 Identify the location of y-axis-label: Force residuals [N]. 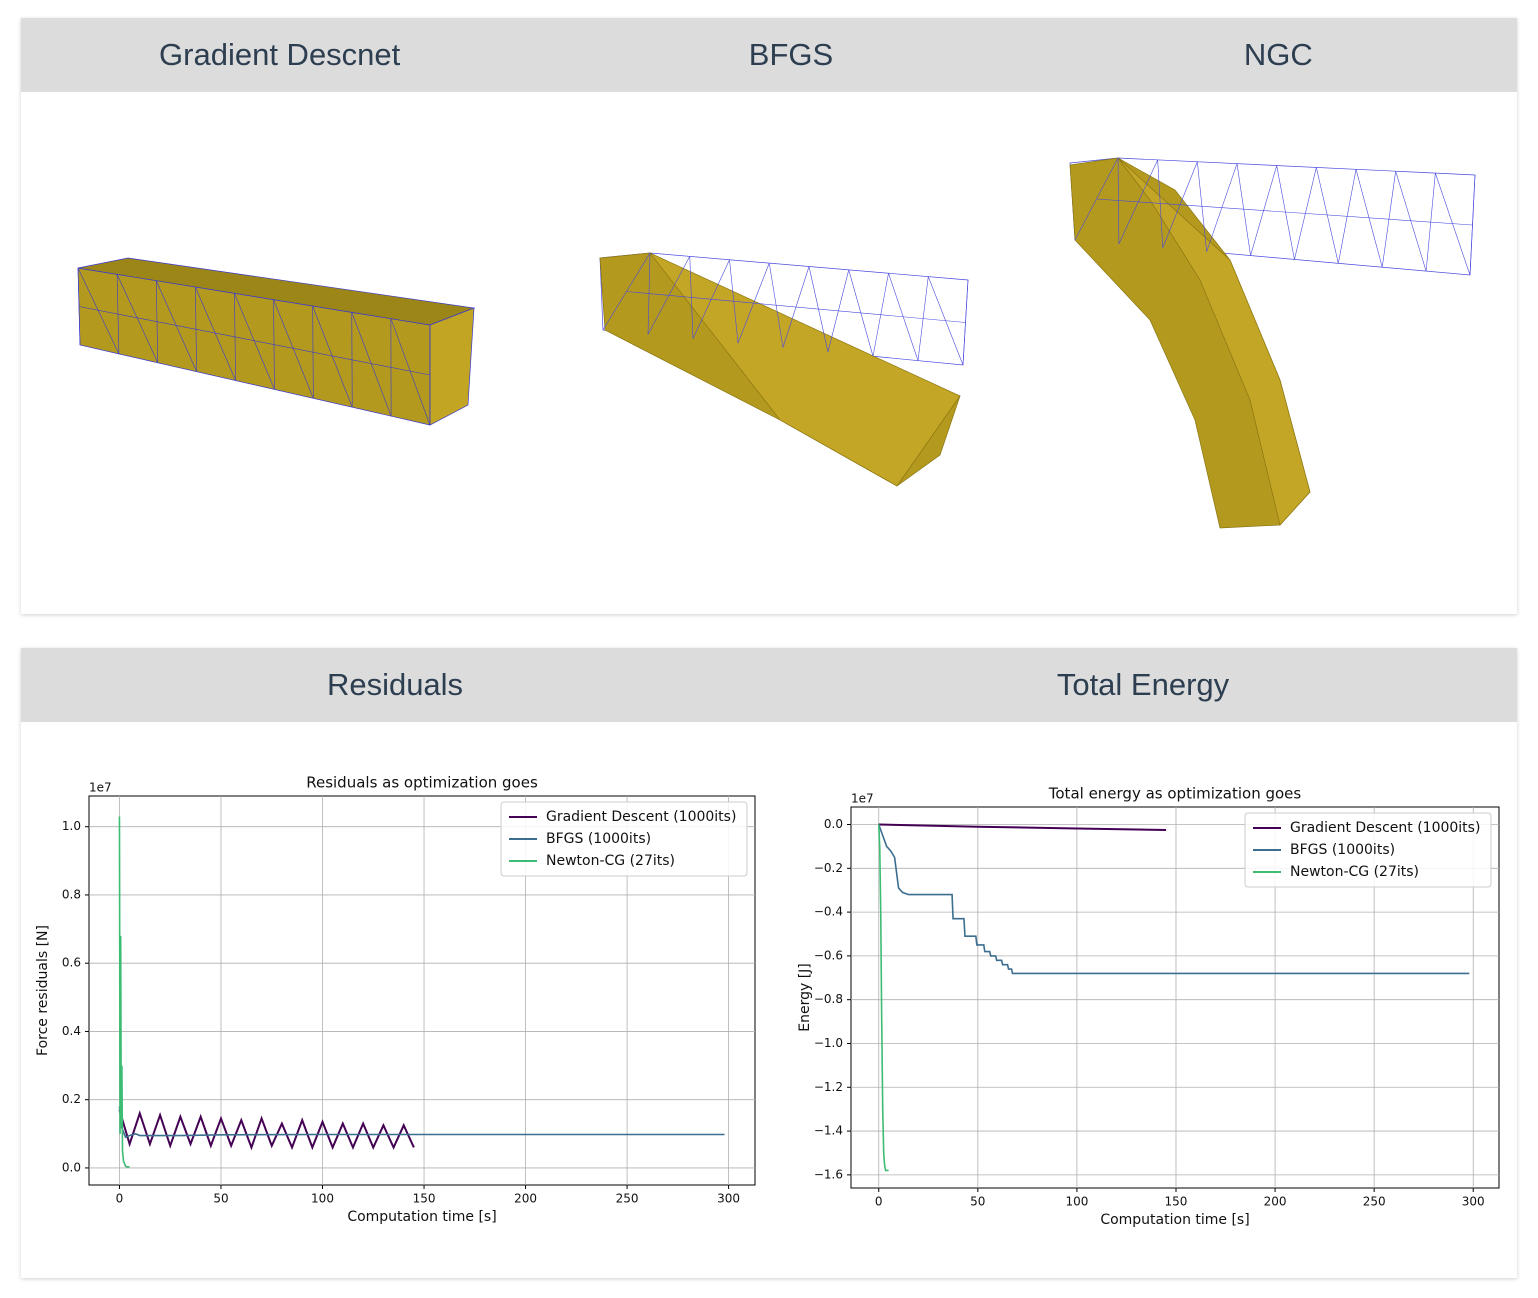
(43, 990).